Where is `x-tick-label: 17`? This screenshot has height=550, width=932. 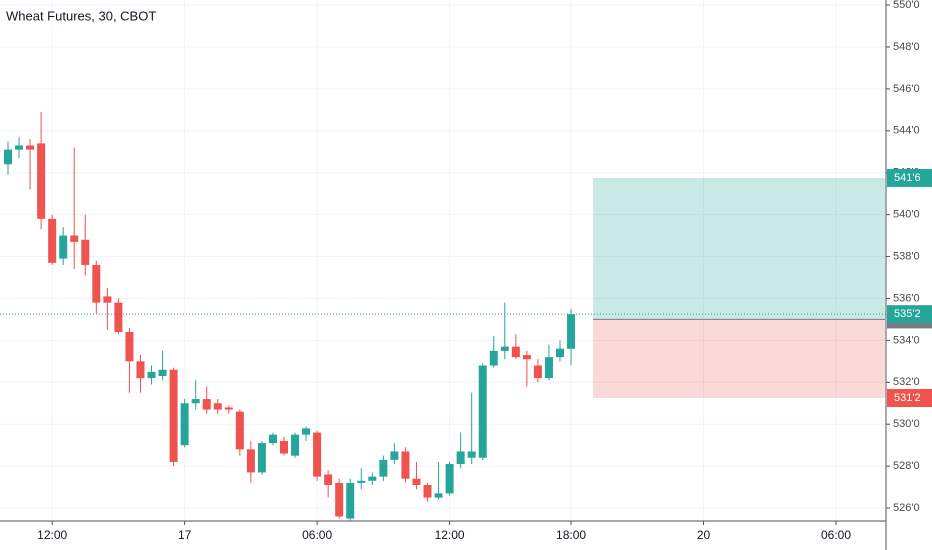
x-tick-label: 17 is located at coordinates (185, 535).